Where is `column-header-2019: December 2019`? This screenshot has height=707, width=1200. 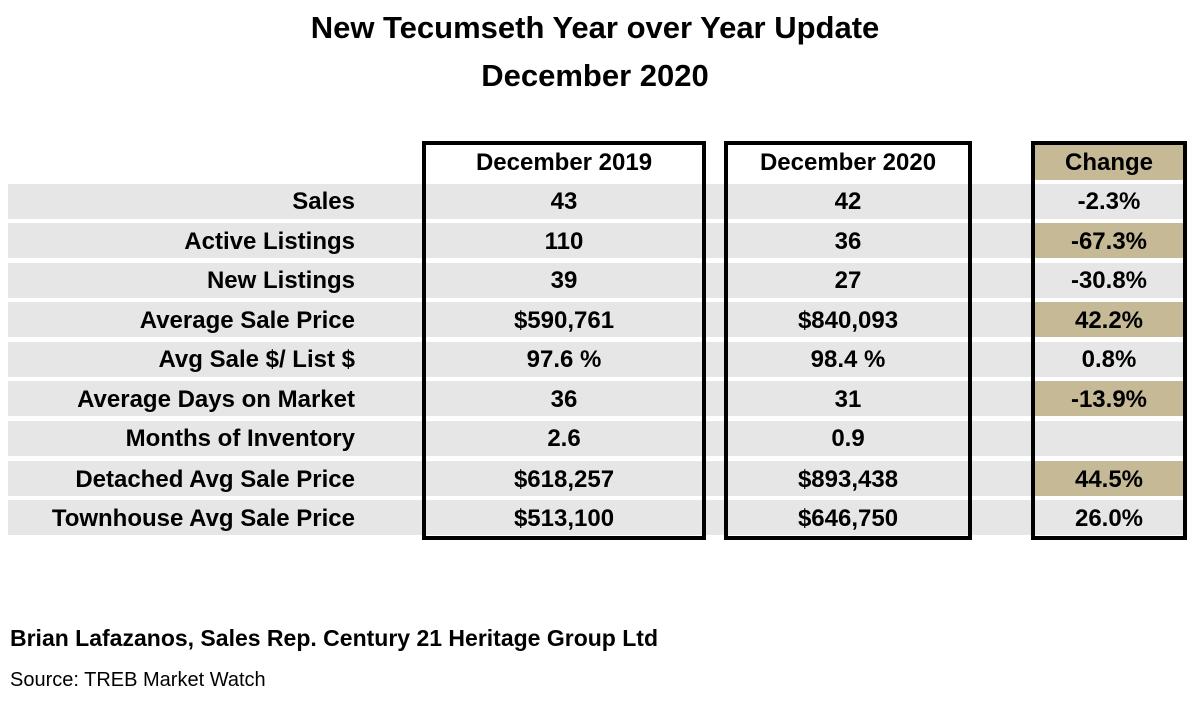 column-header-2019: December 2019 is located at coordinates (564, 162).